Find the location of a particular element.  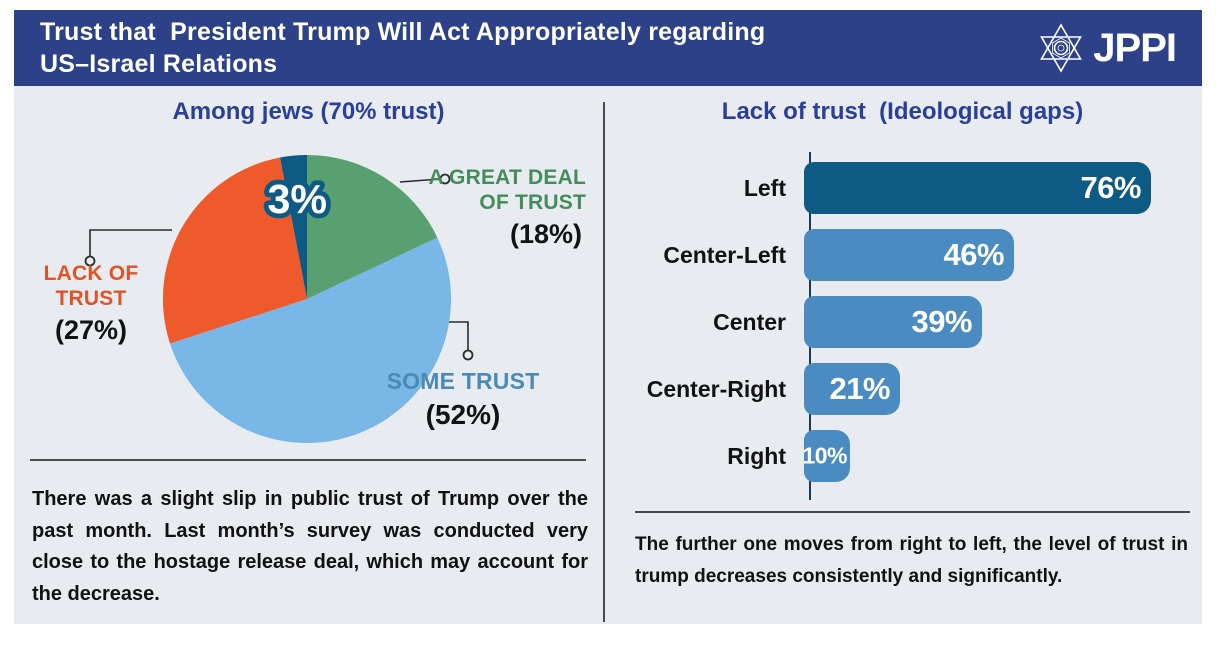

callout-percent: (18%) is located at coordinates (545, 233).